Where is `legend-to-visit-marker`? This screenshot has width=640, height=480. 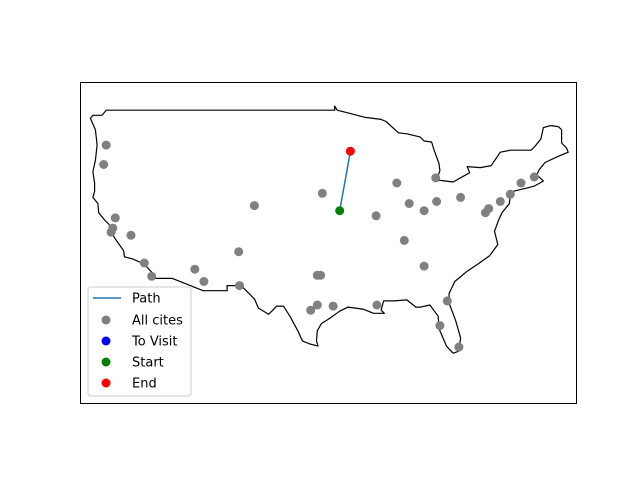 legend-to-visit-marker is located at coordinates (106, 341).